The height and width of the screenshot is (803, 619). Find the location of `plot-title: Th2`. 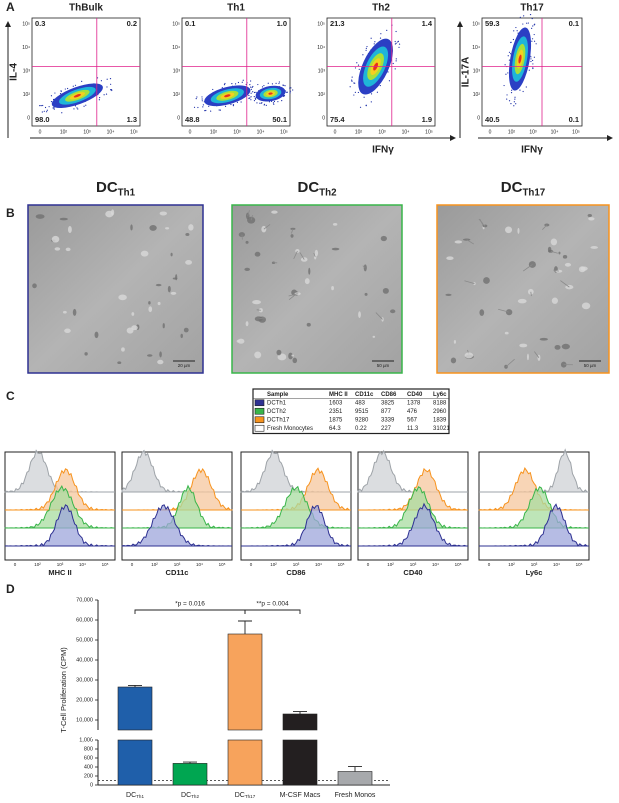

plot-title: Th2 is located at coordinates (381, 8).